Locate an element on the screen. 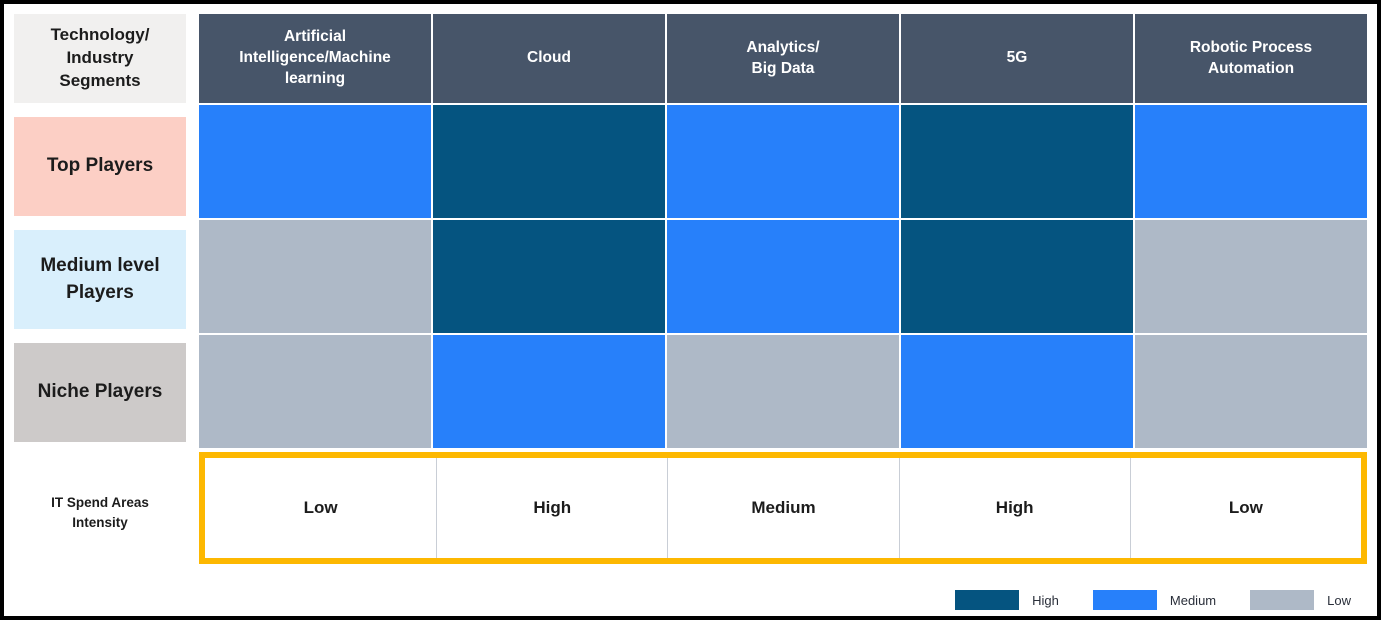  intensity-value: Medium is located at coordinates (783, 508).